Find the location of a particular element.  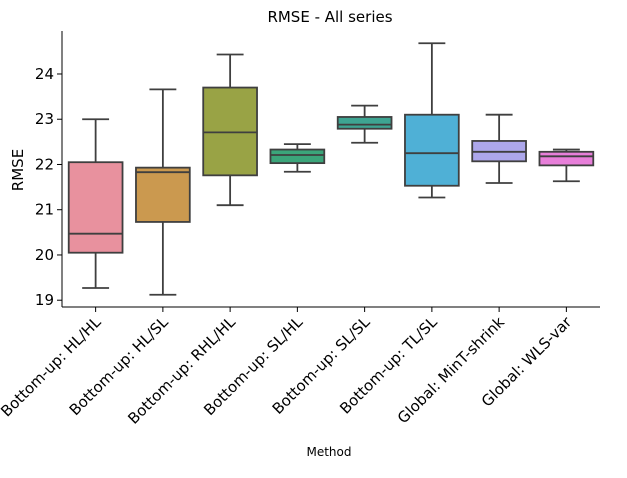

chart-title: RMSE - All series is located at coordinates (329, 17).